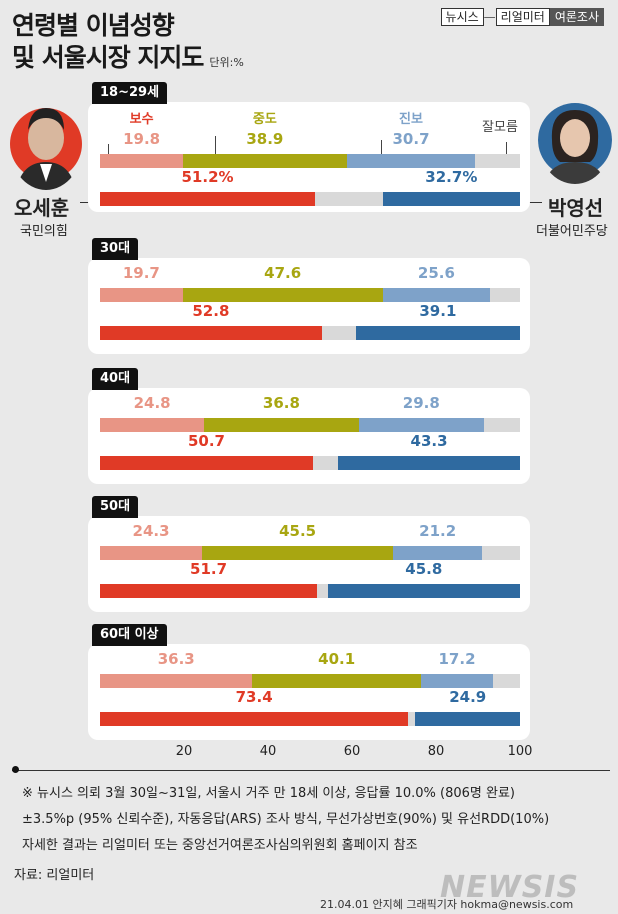  I want to click on progressive-value: 29.8, so click(421, 403).